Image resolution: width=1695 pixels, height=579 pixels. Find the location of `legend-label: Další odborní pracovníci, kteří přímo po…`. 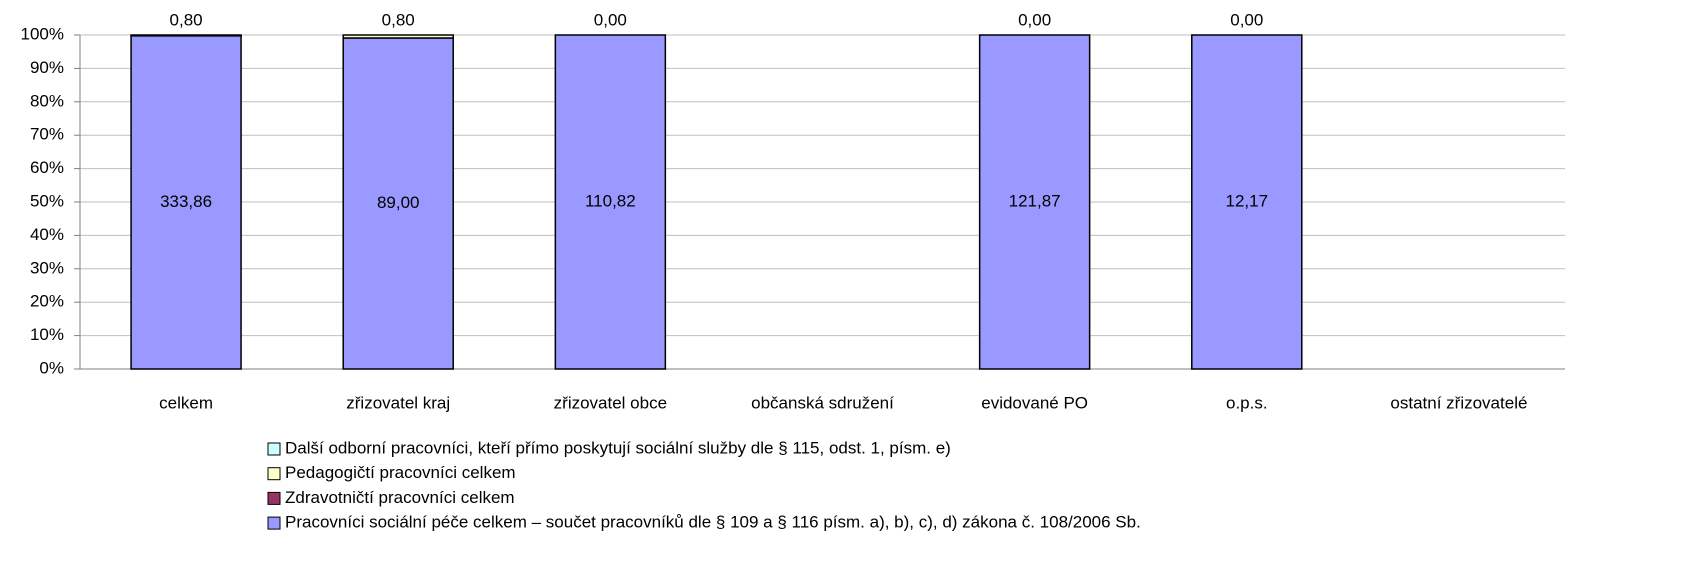

legend-label: Další odborní pracovníci, kteří přímo po… is located at coordinates (618, 447).